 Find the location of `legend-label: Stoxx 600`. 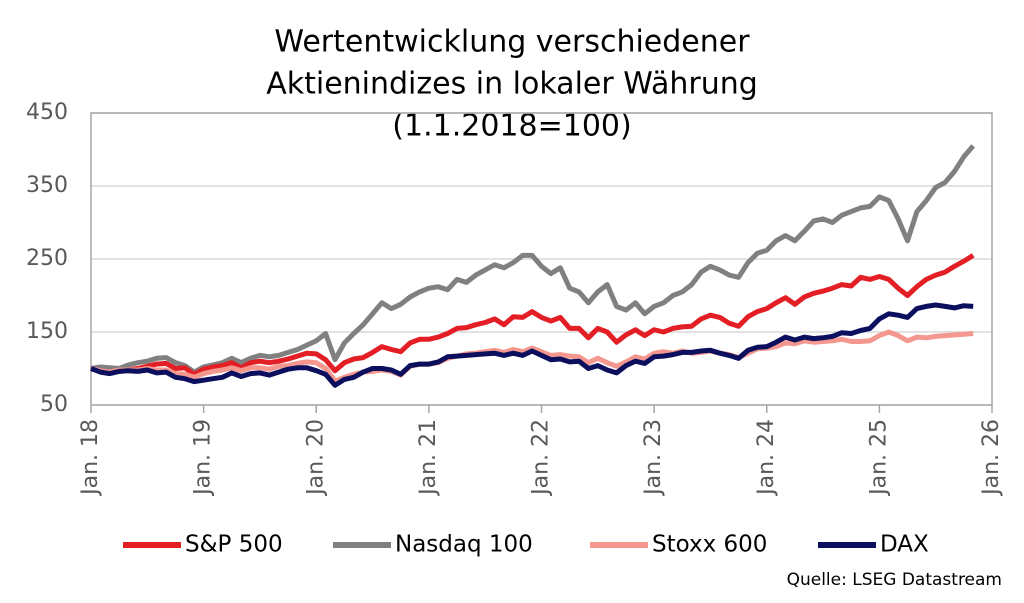

legend-label: Stoxx 600 is located at coordinates (709, 545).